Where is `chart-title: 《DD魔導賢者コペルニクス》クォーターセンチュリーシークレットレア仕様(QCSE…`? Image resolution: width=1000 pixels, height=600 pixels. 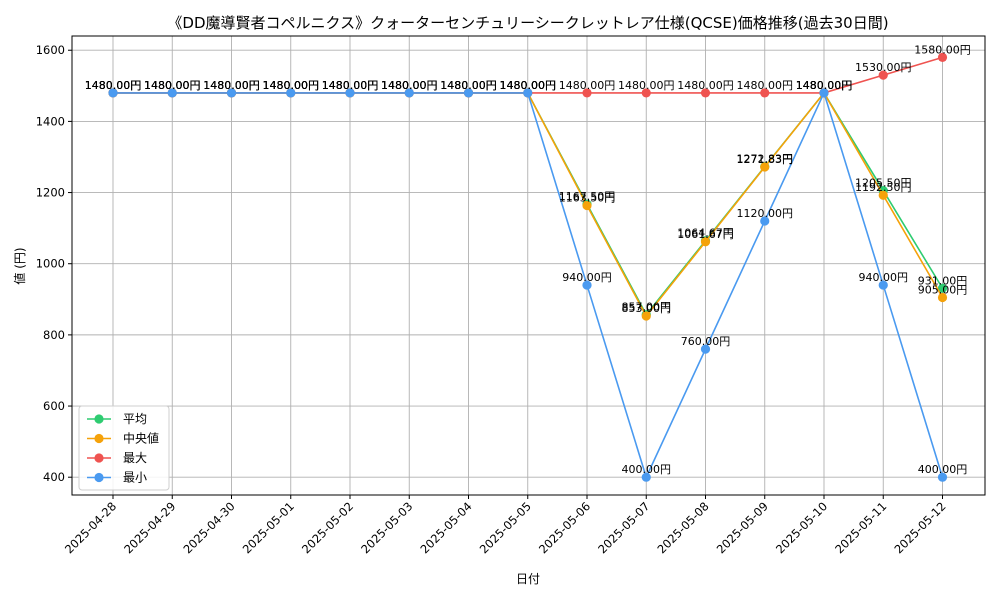 chart-title: 《DD魔導賢者コペルニクス》クォーターセンチュリーシークレットレア仕様(QCSE… is located at coordinates (527, 23).